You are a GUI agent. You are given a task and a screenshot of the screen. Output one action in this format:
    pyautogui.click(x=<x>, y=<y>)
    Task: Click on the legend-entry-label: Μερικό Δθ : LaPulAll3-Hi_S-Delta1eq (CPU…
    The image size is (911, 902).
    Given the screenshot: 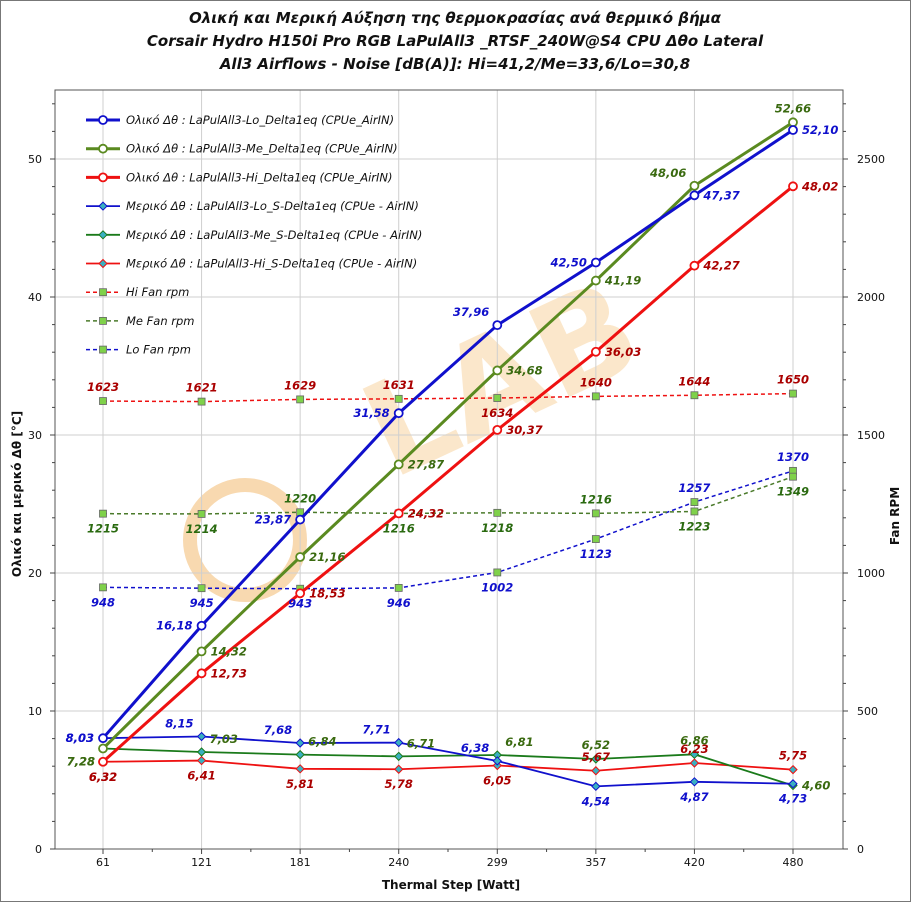 What is the action you would take?
    pyautogui.click(x=271, y=264)
    